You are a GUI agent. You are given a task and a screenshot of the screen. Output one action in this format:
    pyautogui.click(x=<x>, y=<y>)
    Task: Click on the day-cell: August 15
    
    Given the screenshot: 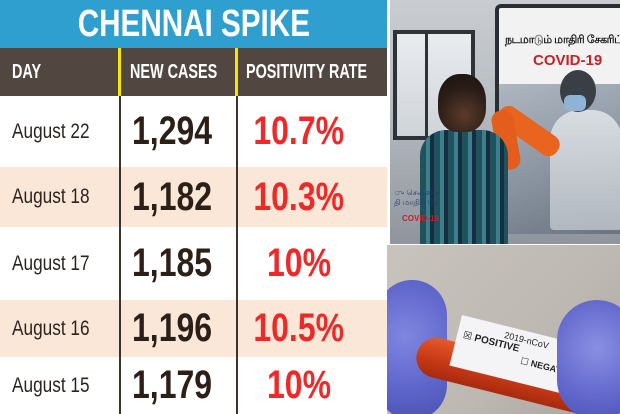 What is the action you would take?
    pyautogui.click(x=51, y=385)
    